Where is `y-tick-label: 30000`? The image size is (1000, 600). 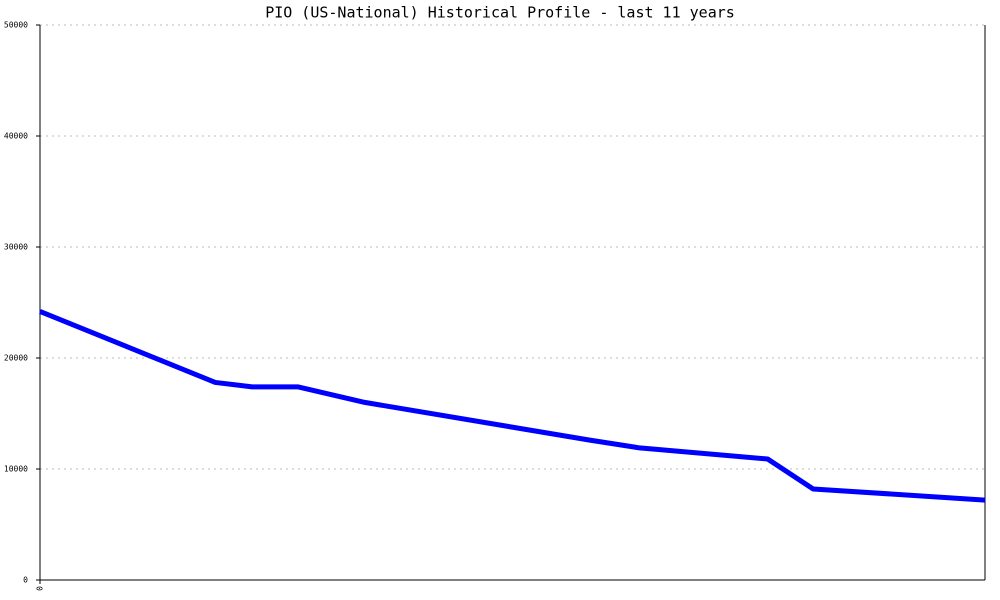 y-tick-label: 30000 is located at coordinates (16, 247).